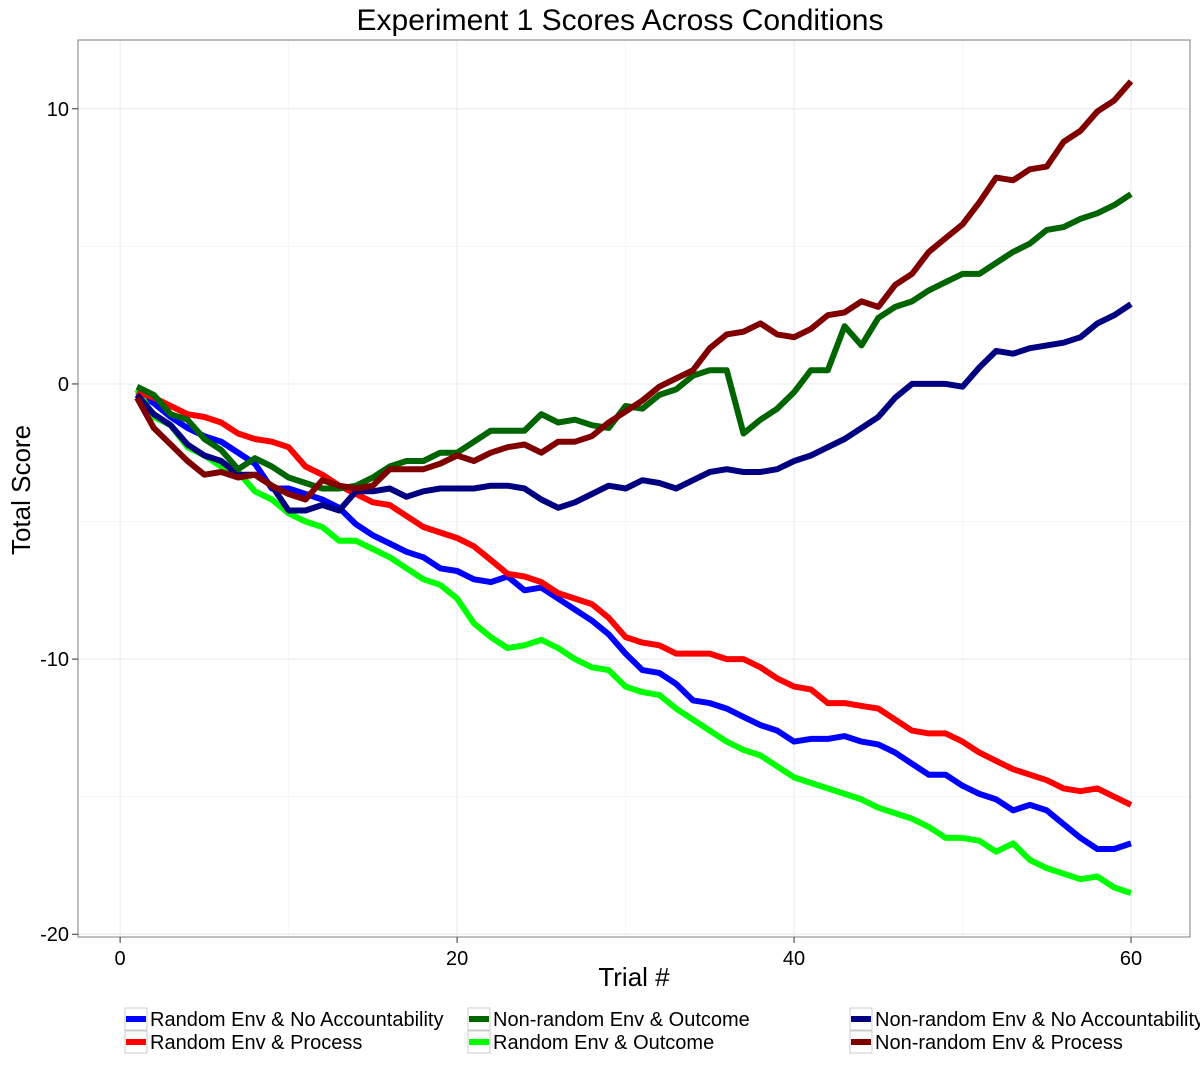 This screenshot has height=1077, width=1200. I want to click on x-tick-label: 40, so click(794, 959).